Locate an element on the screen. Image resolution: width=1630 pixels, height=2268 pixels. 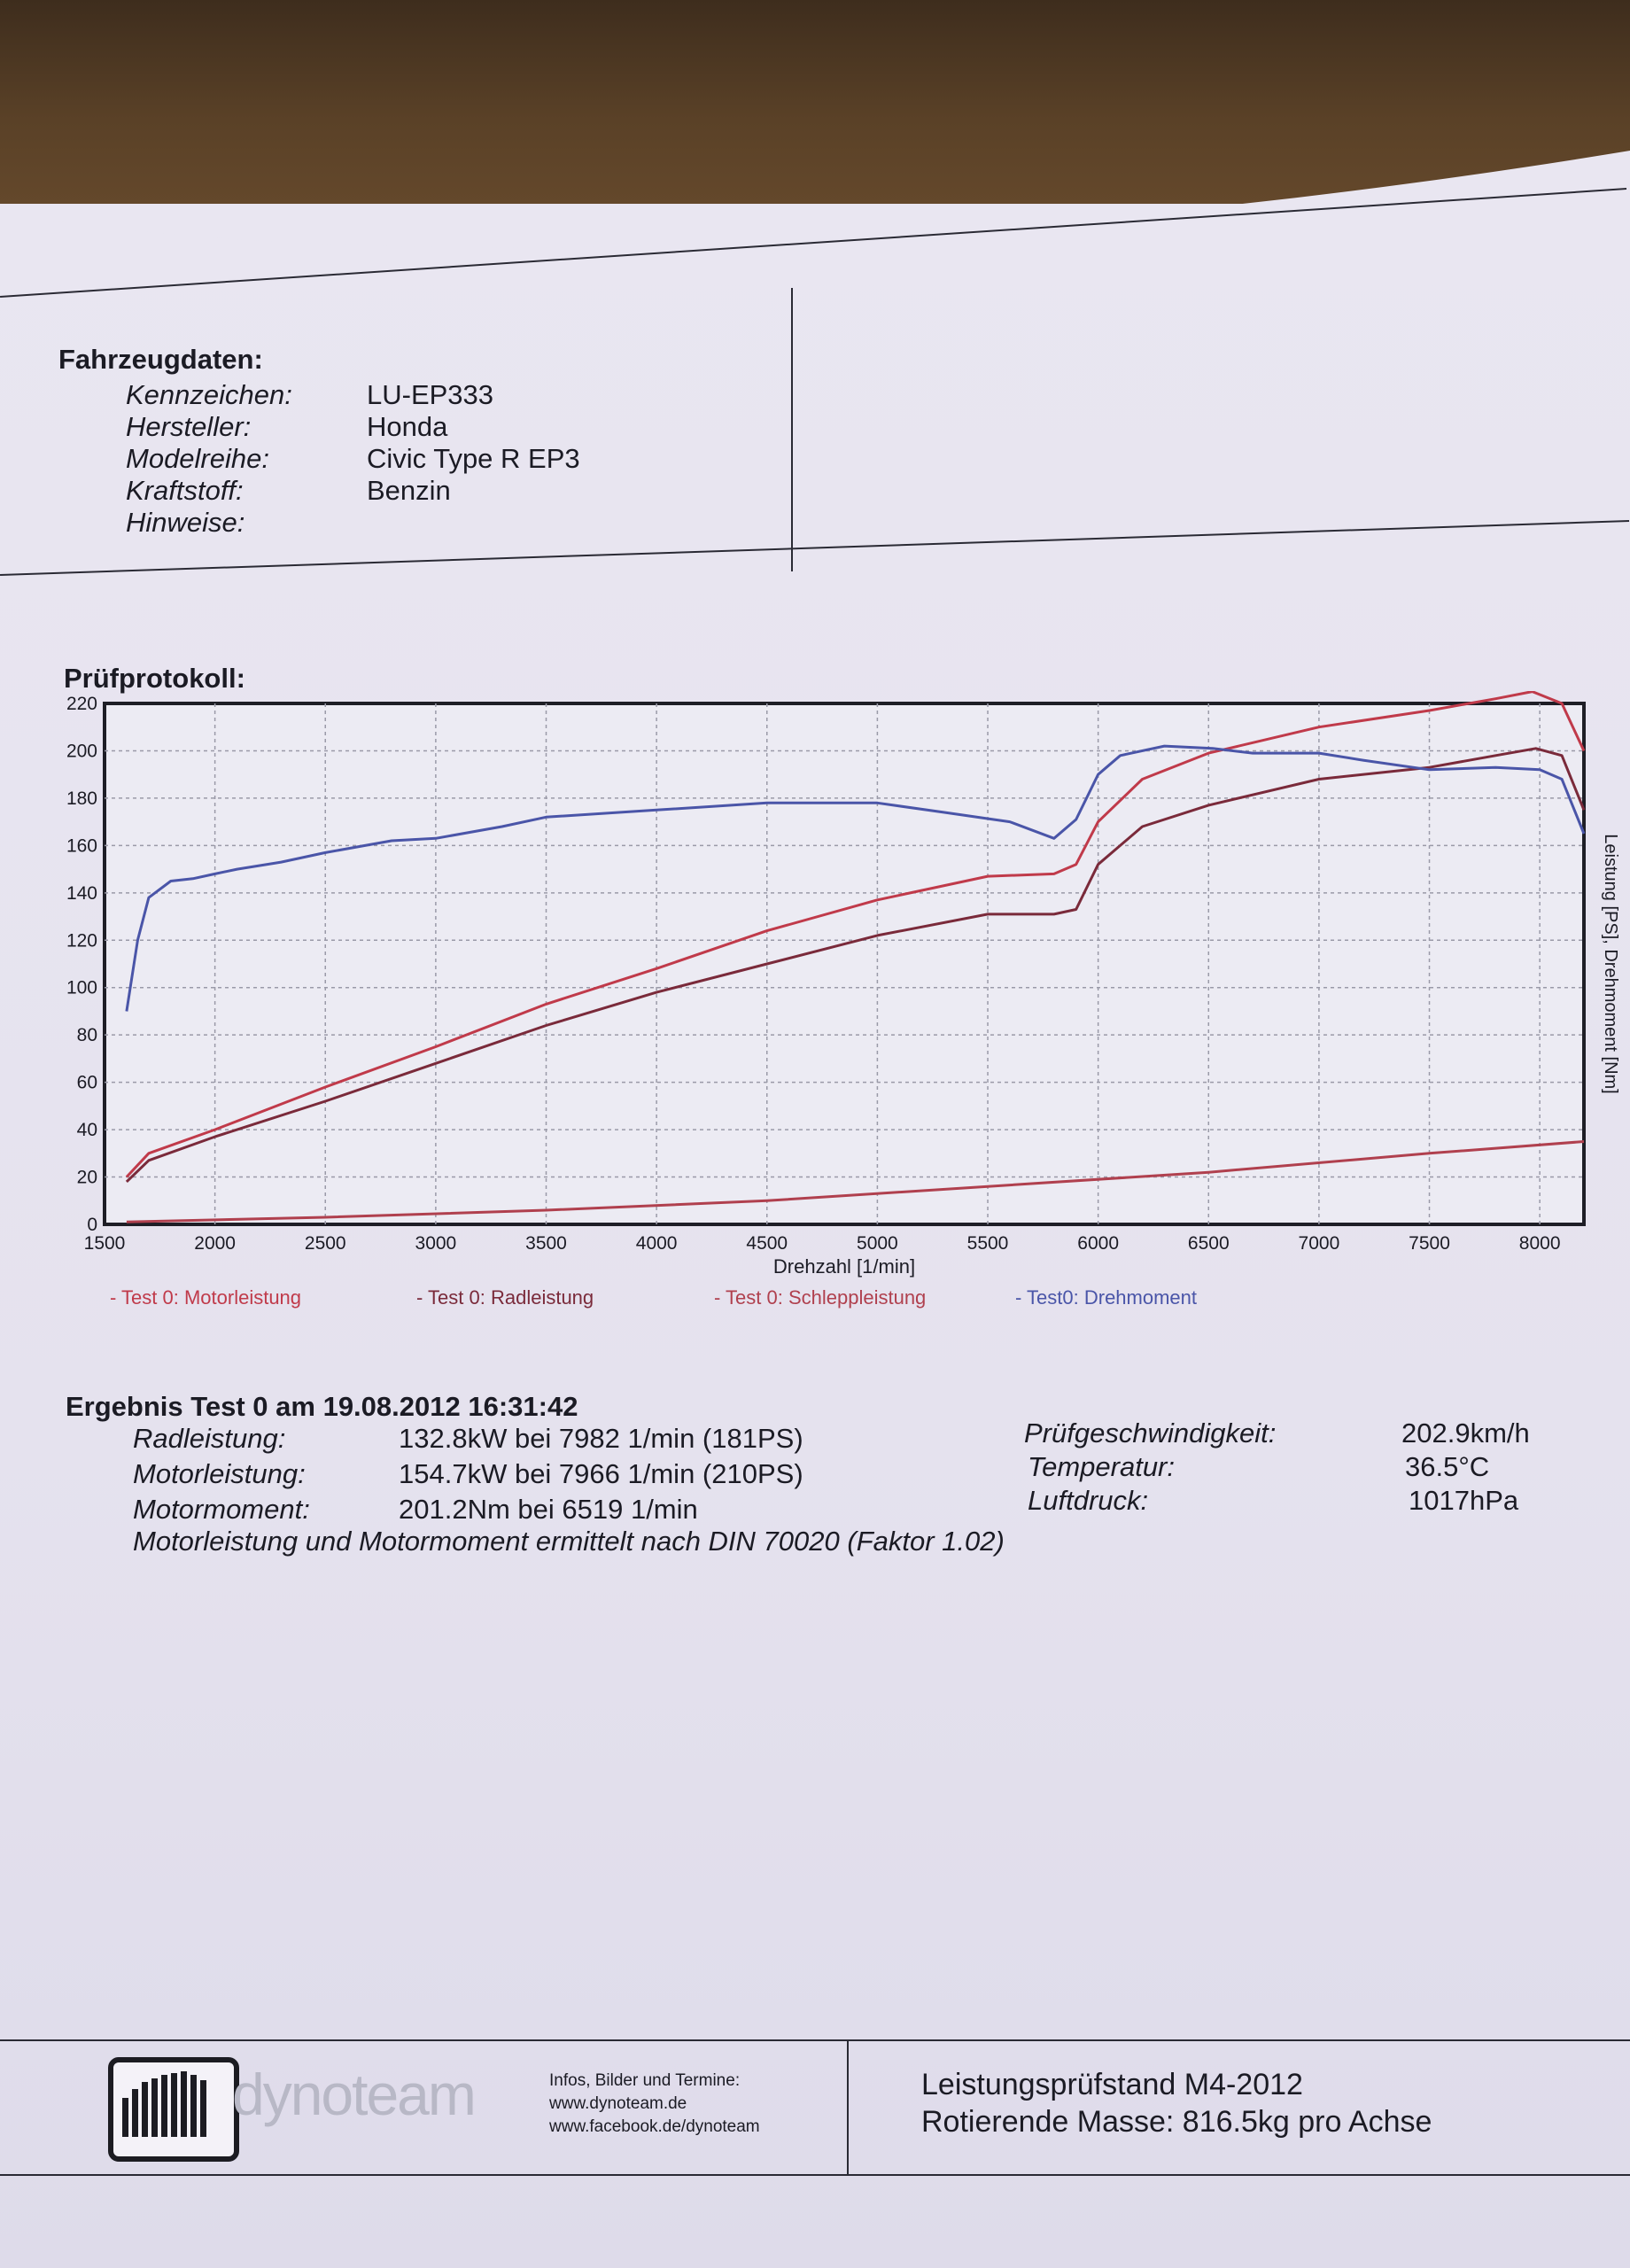
condition-value: 1017hPa is located at coordinates (1464, 1500).